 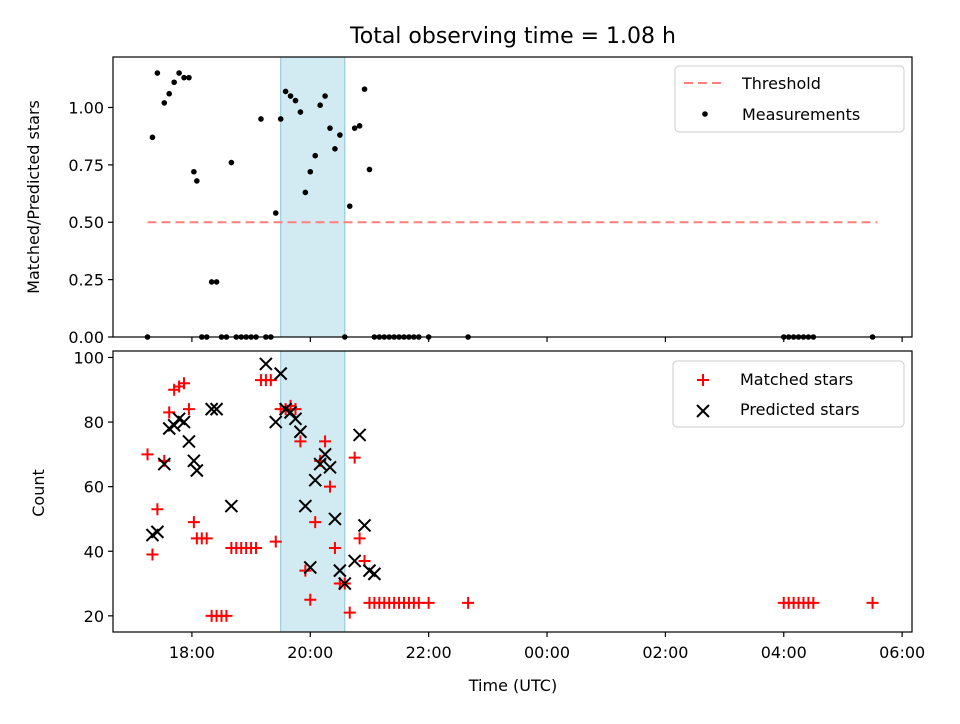 What do you see at coordinates (88, 357) in the screenshot?
I see `y-tick-label: 100` at bounding box center [88, 357].